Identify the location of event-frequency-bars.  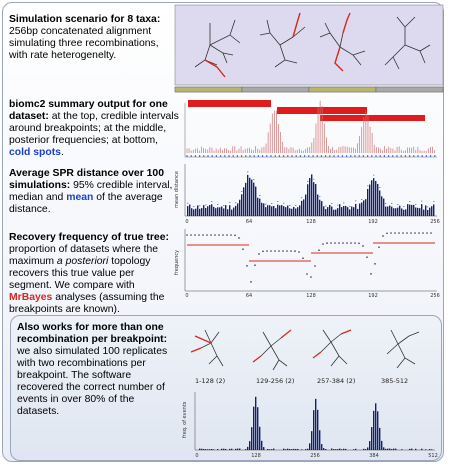
(316, 423).